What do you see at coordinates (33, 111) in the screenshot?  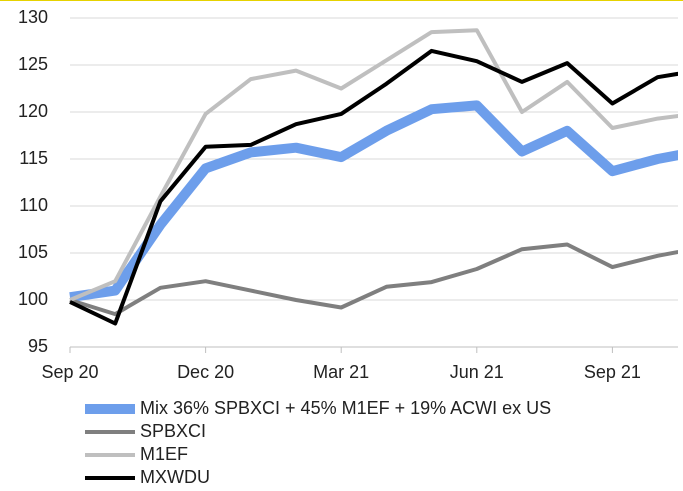 I see `y-tick-label: 120` at bounding box center [33, 111].